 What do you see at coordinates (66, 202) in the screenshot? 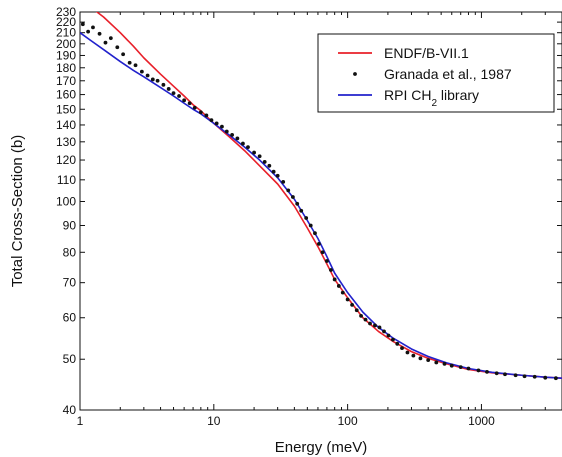
I see `y-tick-label: 100` at bounding box center [66, 202].